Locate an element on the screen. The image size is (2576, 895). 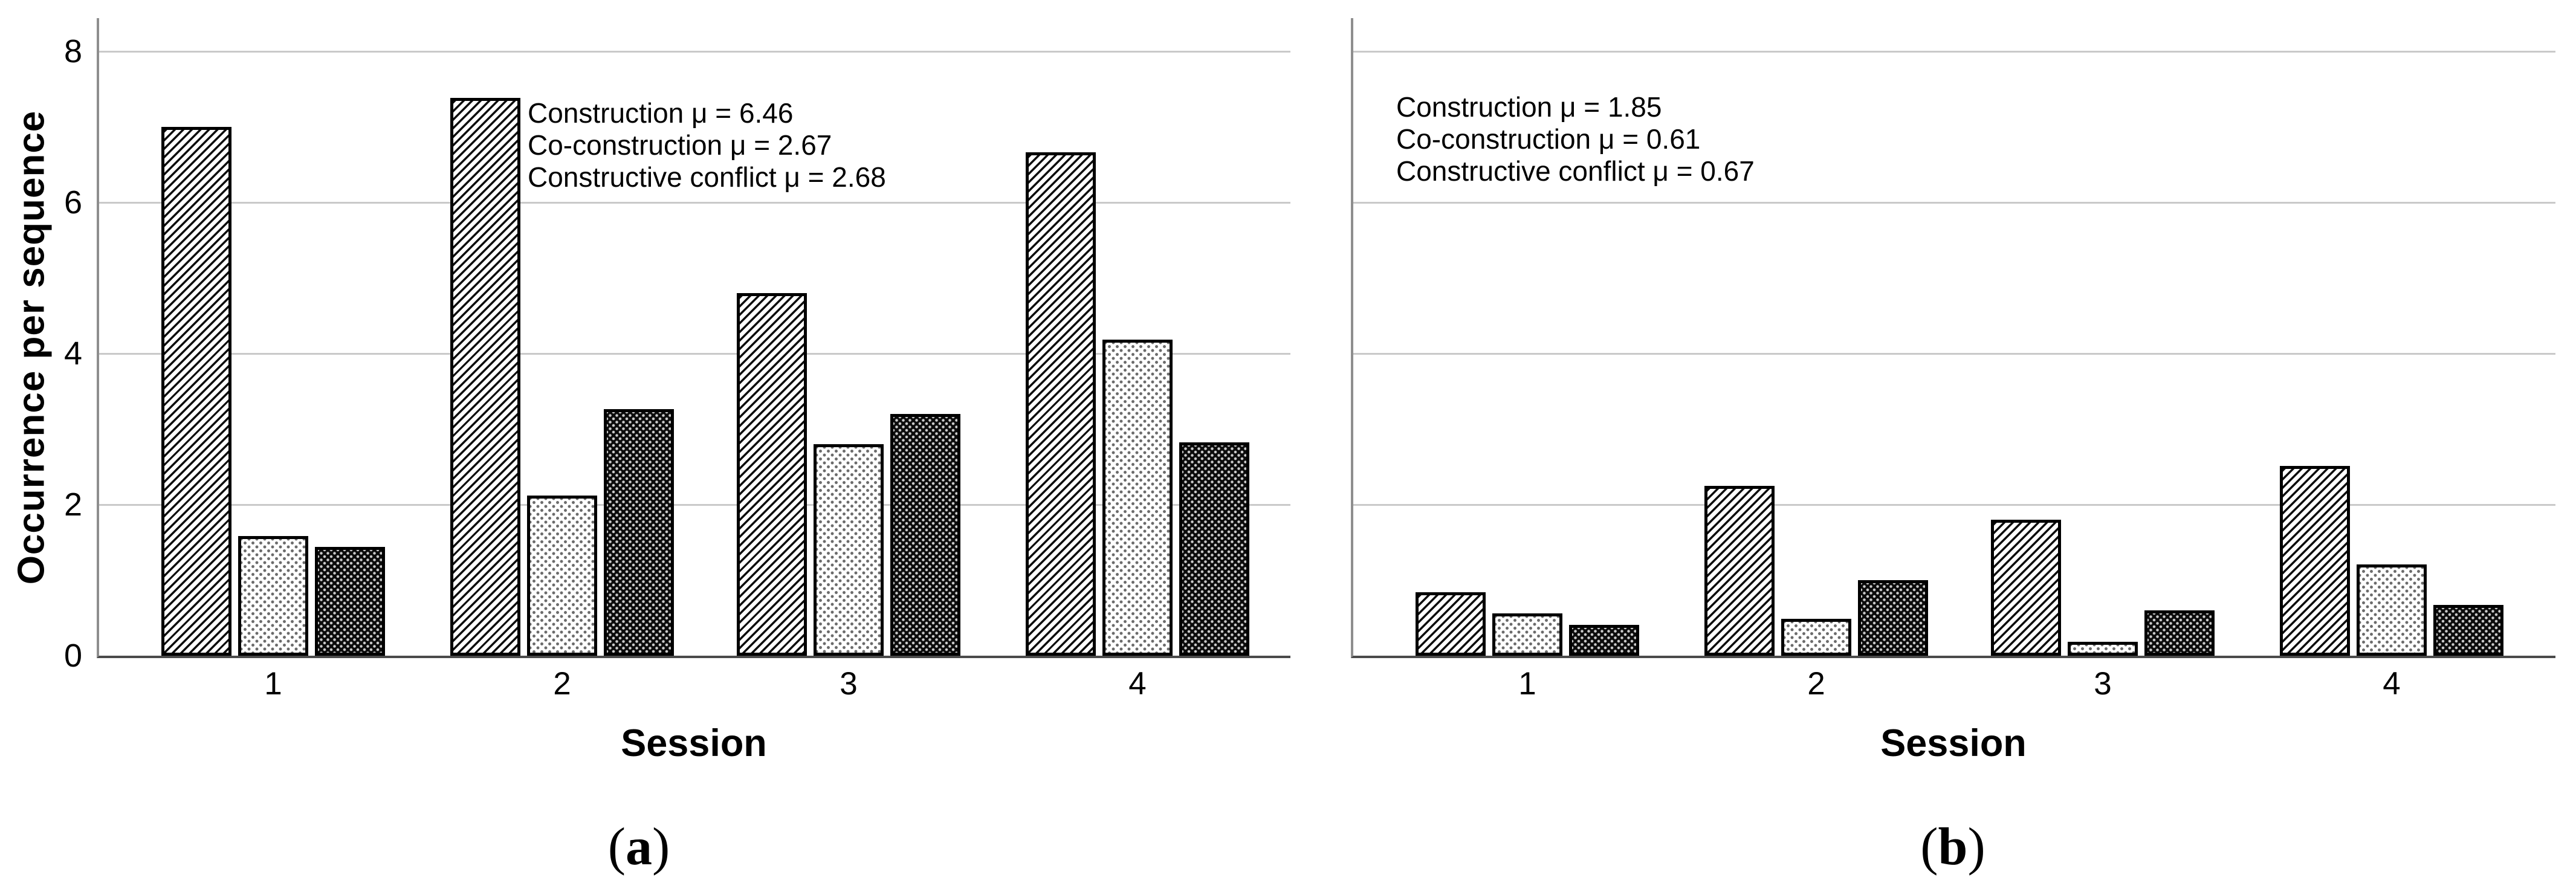
bar-construction-session-1-panel-a is located at coordinates (196, 392).